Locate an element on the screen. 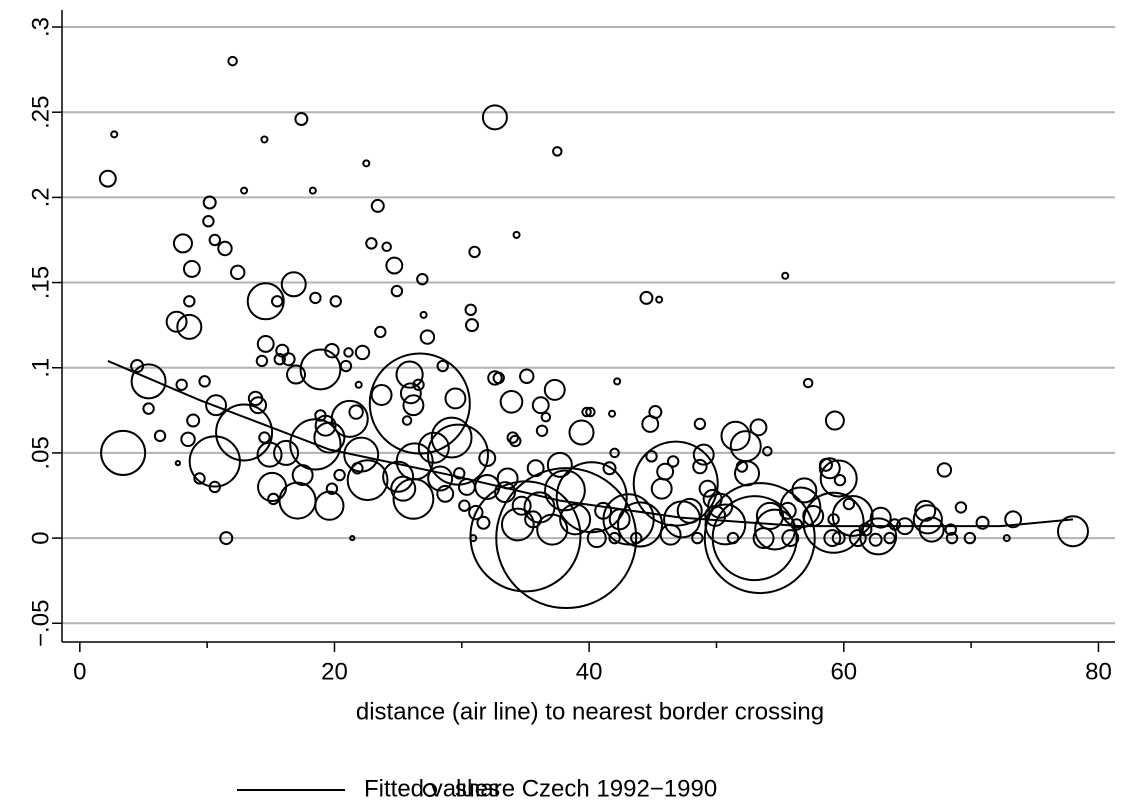 This screenshot has width=1121, height=806. y-tick-label: .05 is located at coordinates (40, 452).